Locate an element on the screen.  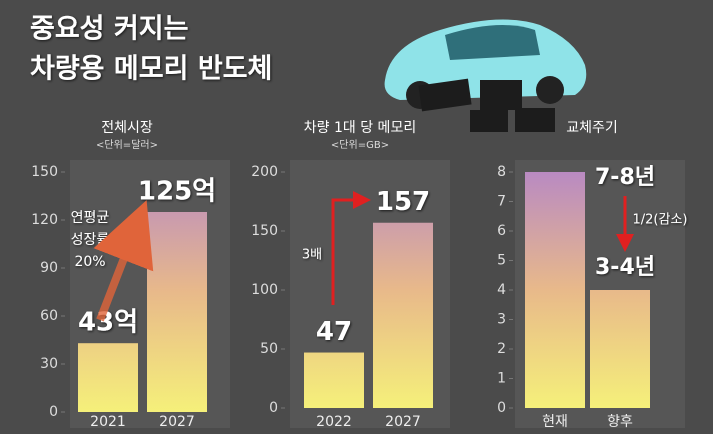
annotation: 20% is located at coordinates (89, 262).